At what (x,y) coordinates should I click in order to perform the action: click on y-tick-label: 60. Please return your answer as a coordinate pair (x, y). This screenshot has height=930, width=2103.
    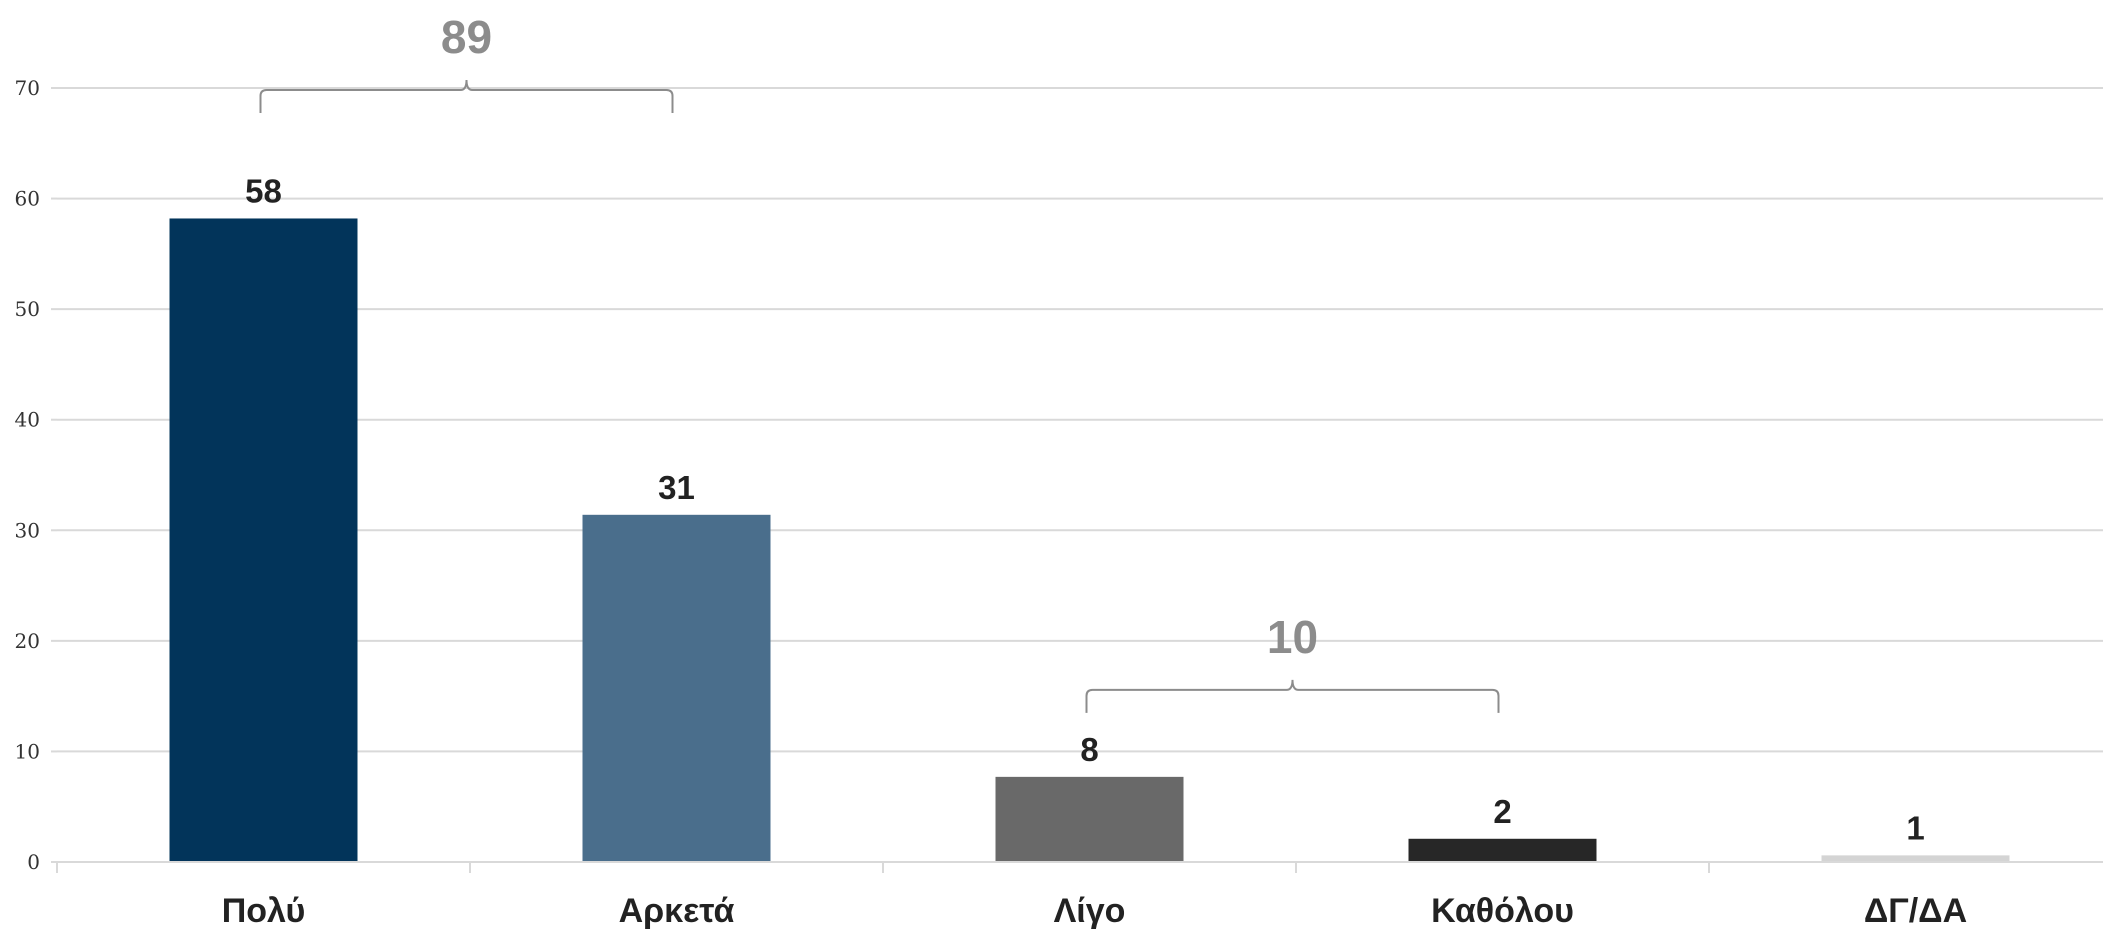
    Looking at the image, I should click on (27, 199).